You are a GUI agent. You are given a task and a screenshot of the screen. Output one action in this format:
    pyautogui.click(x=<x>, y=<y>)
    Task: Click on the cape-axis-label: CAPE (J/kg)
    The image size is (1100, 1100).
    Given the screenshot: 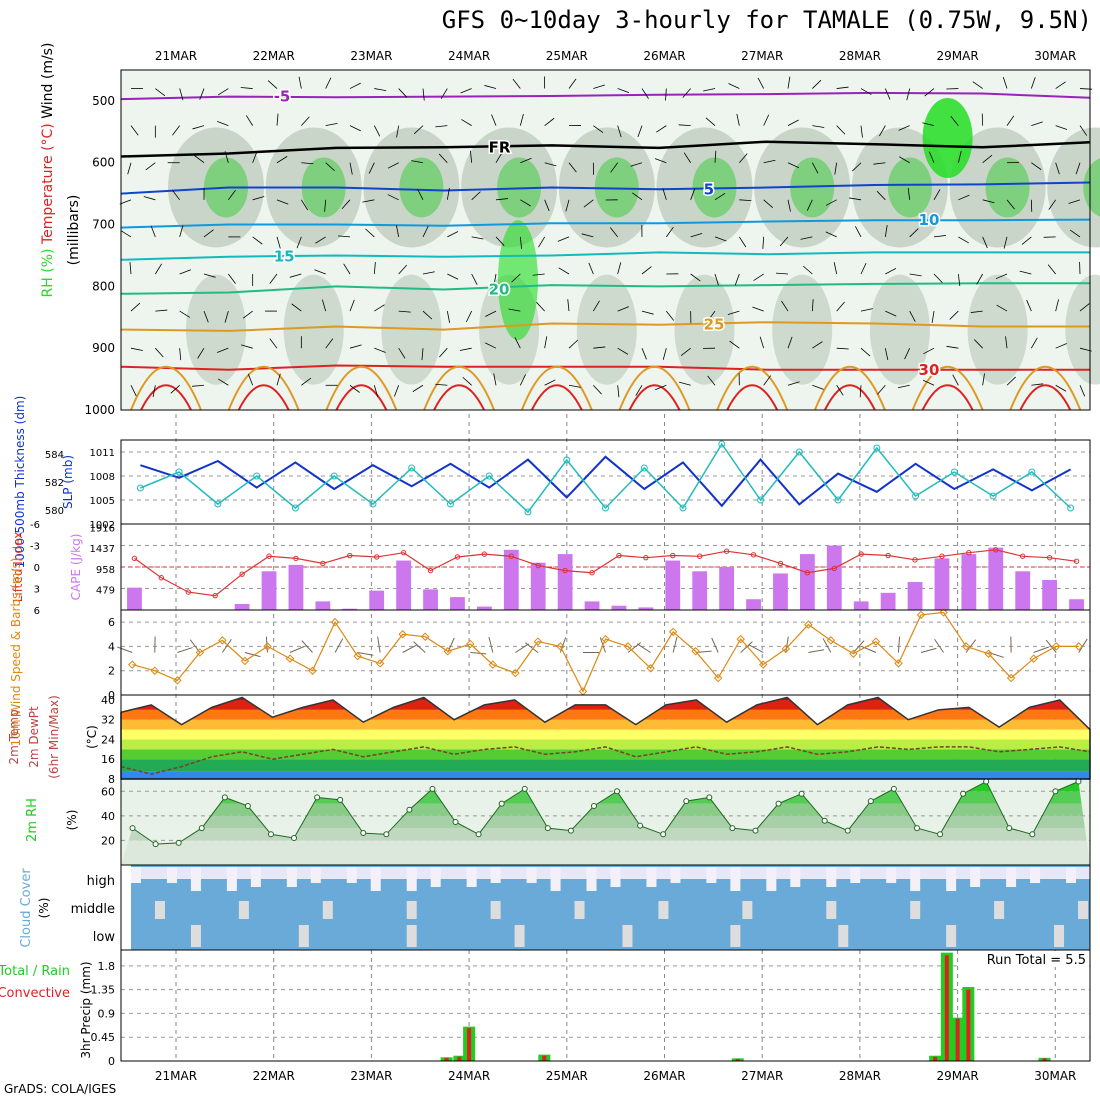 What is the action you would take?
    pyautogui.click(x=76, y=567)
    